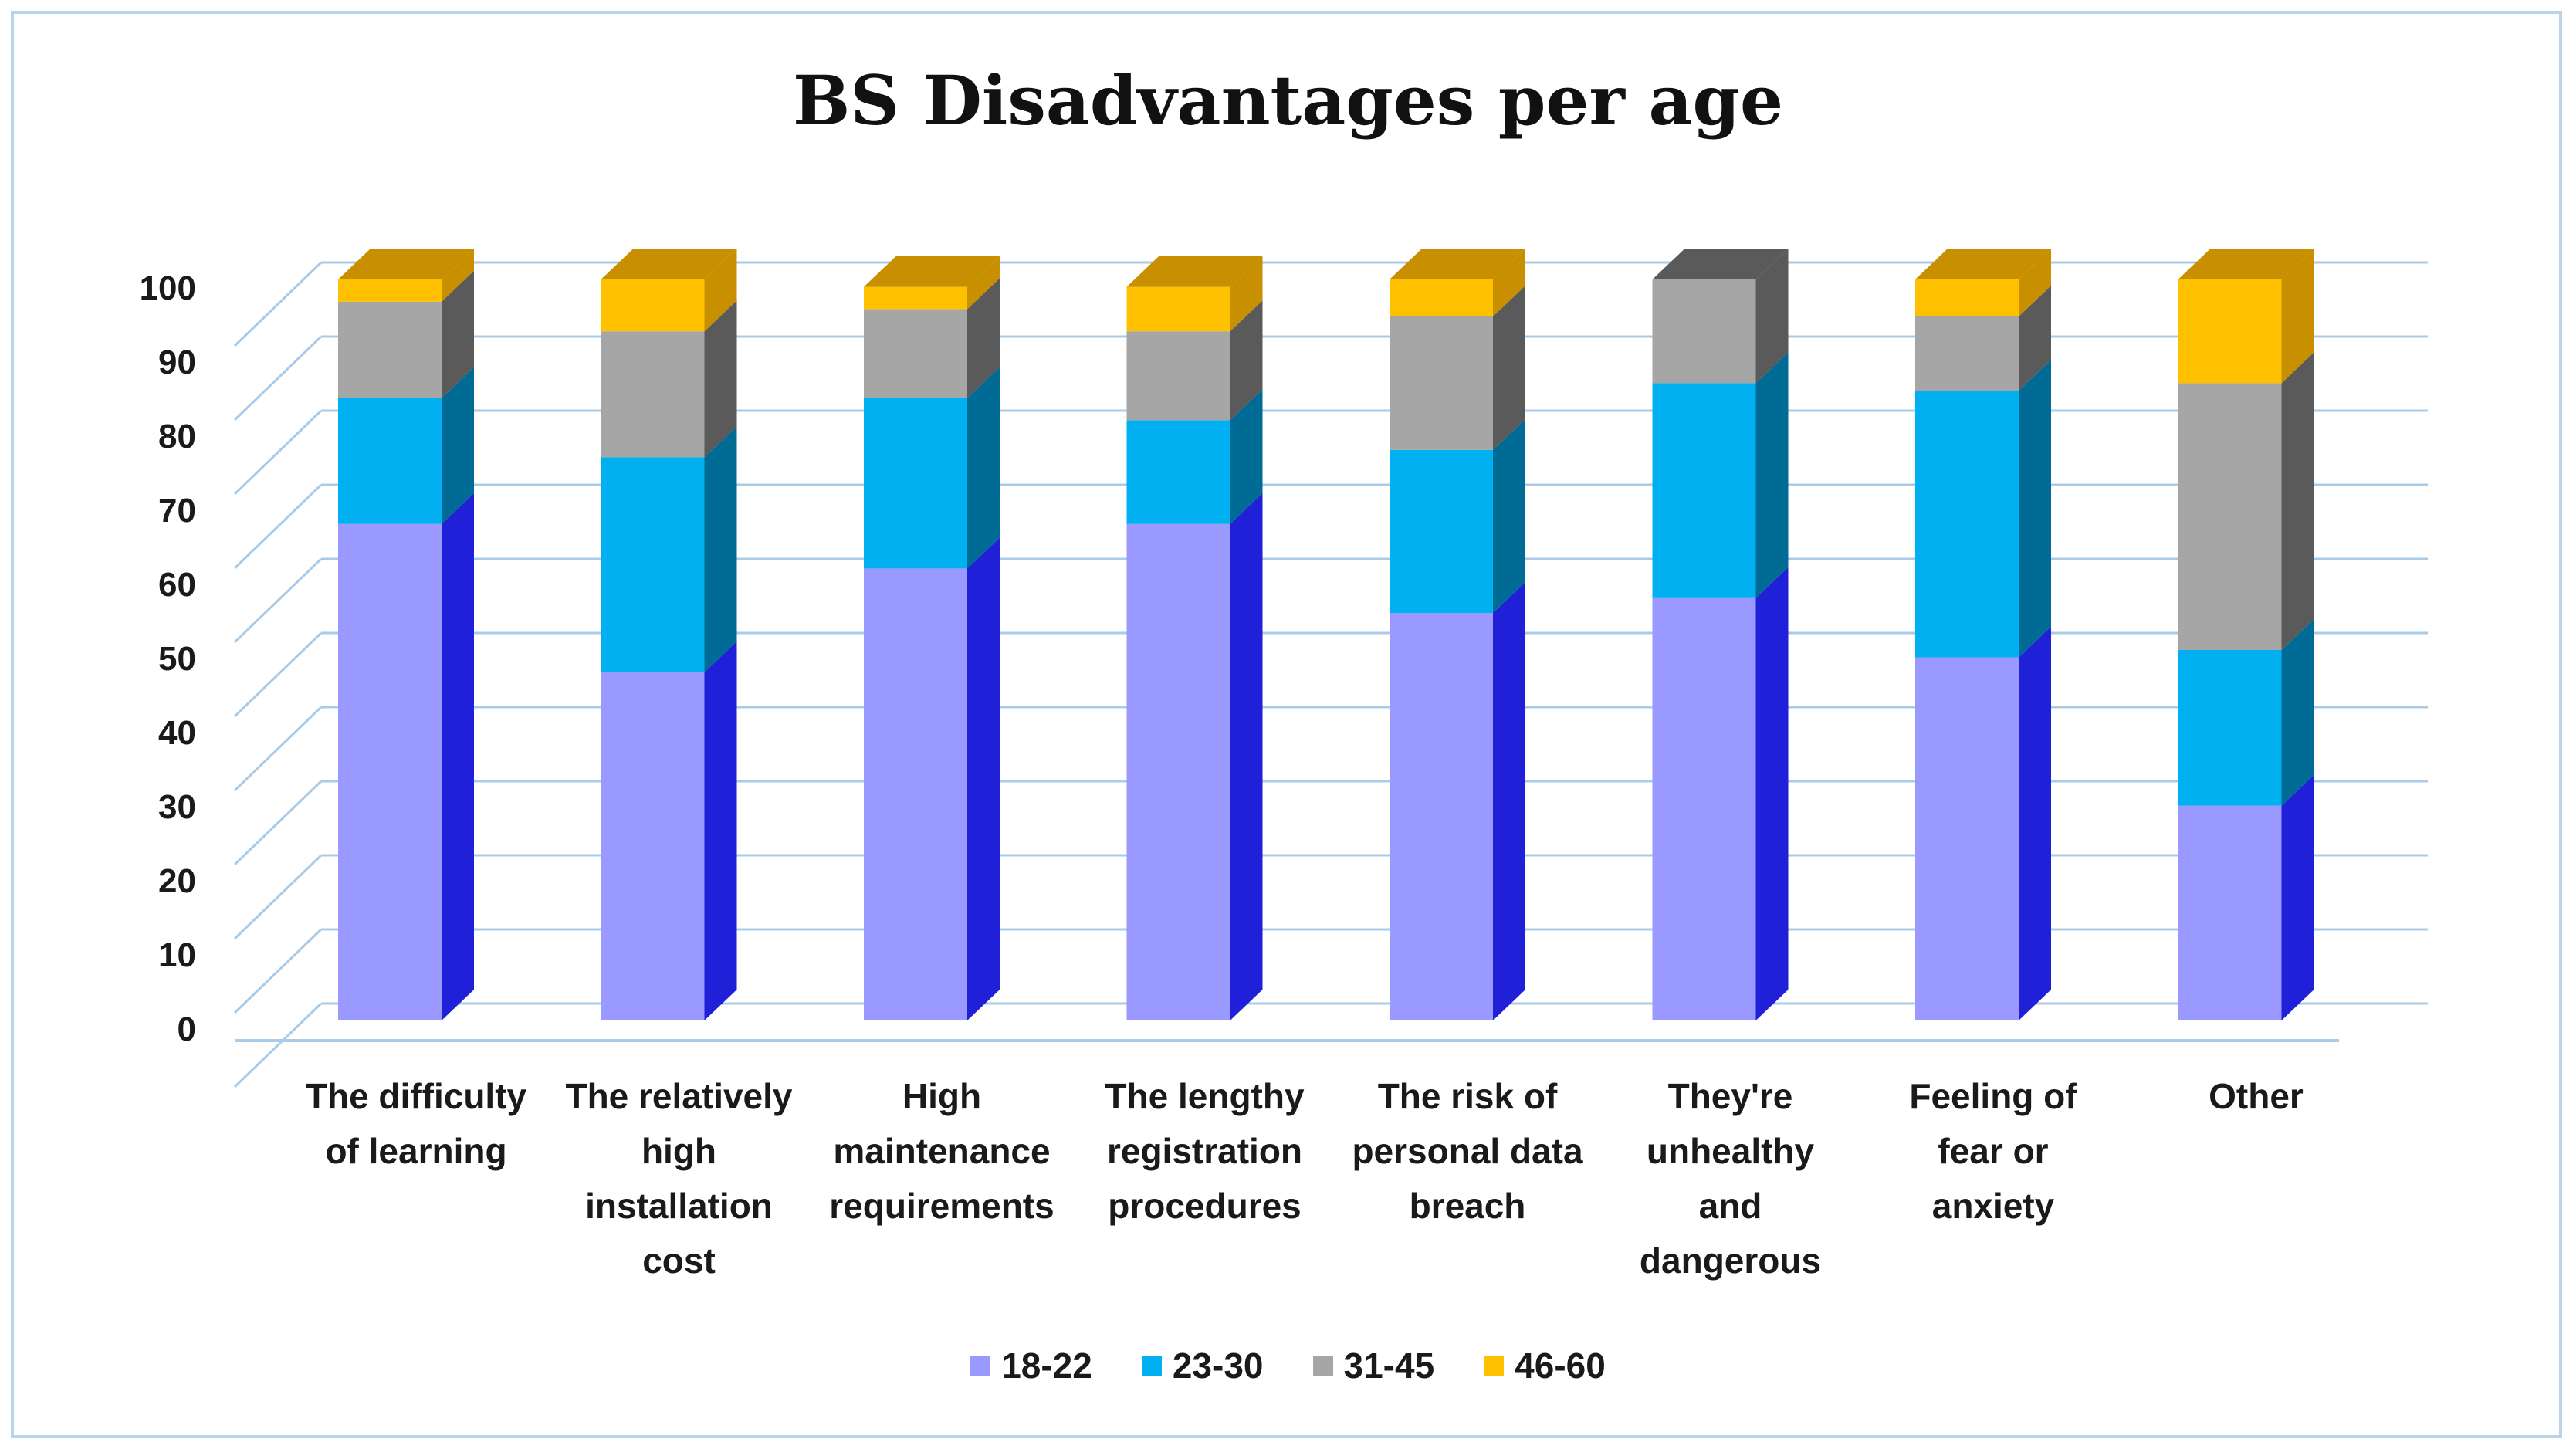 The width and height of the screenshot is (2576, 1452). What do you see at coordinates (1468, 1206) in the screenshot?
I see `category-label-line: breach` at bounding box center [1468, 1206].